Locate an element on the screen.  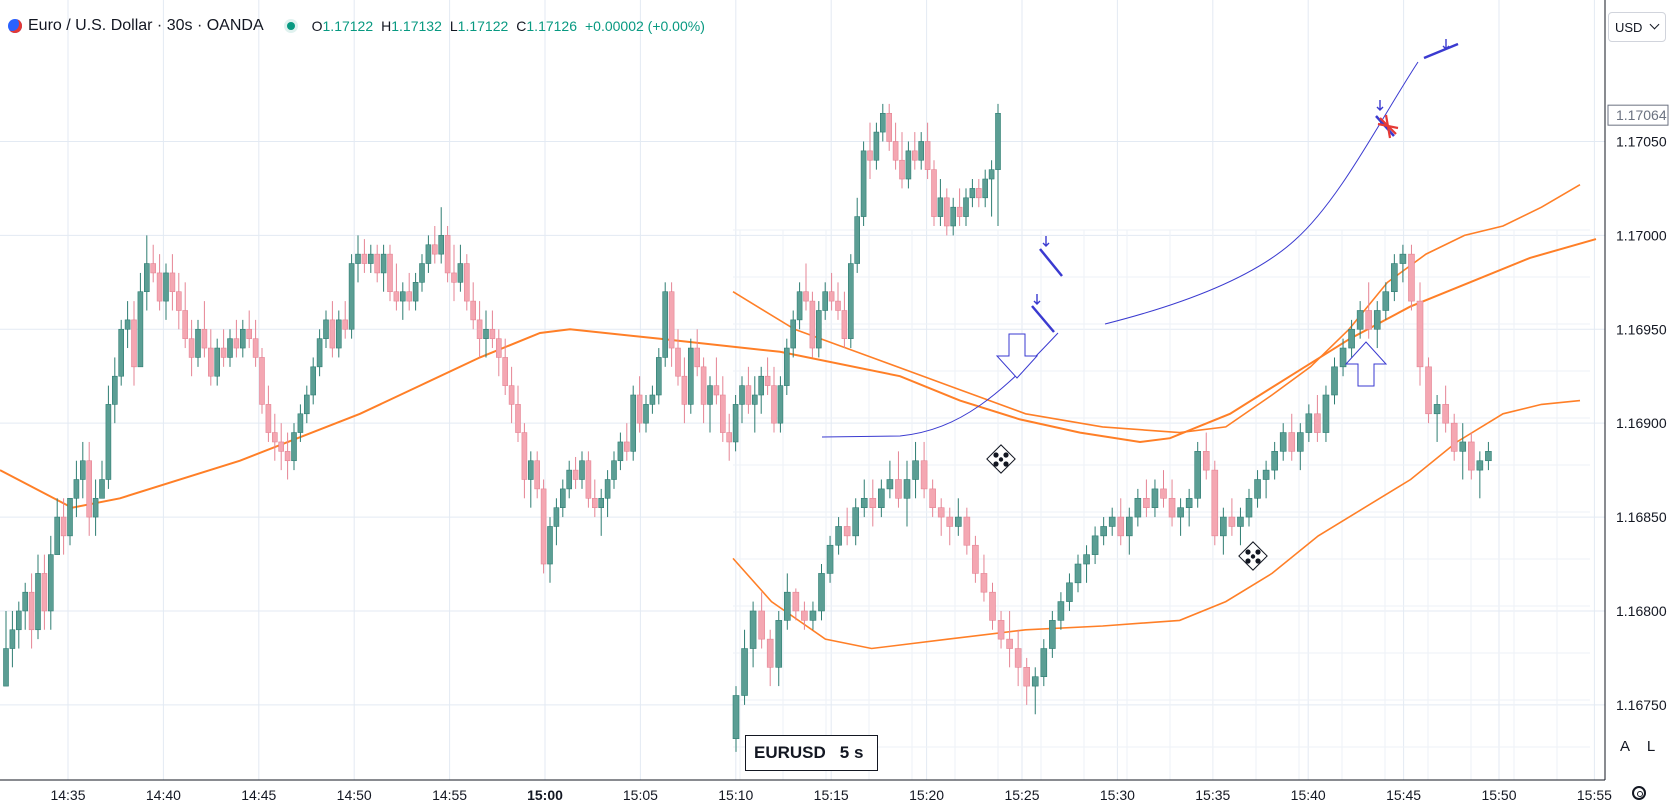
close-value: 1.17126 is located at coordinates (551, 26).